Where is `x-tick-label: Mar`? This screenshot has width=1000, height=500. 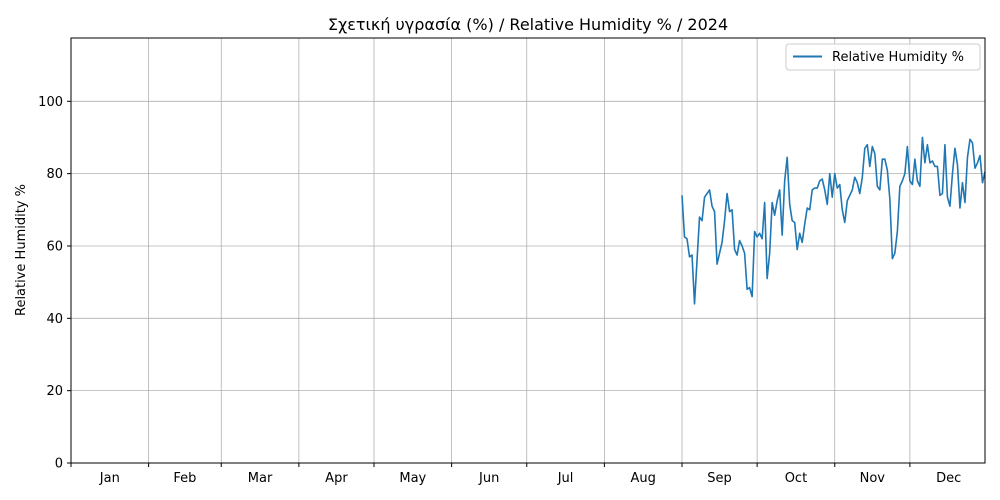 x-tick-label: Mar is located at coordinates (260, 478).